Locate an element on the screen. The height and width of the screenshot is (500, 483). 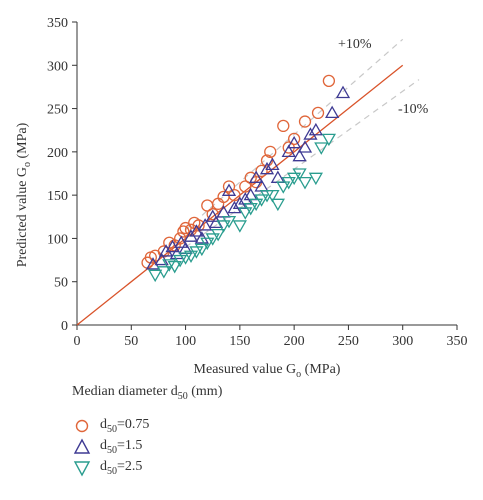
x-tick-label: 100 is located at coordinates (185, 341).